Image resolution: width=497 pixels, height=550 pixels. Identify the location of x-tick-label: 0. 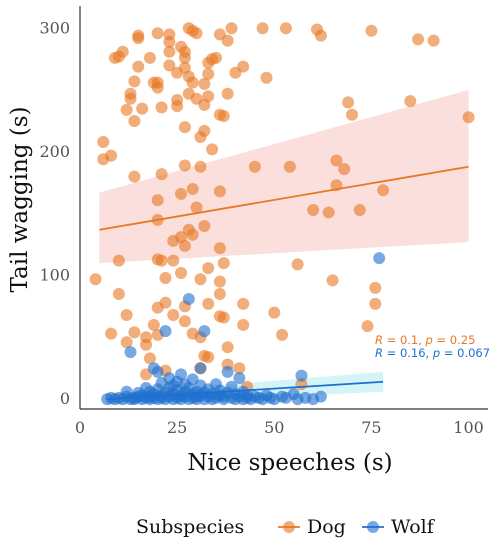
(80, 427).